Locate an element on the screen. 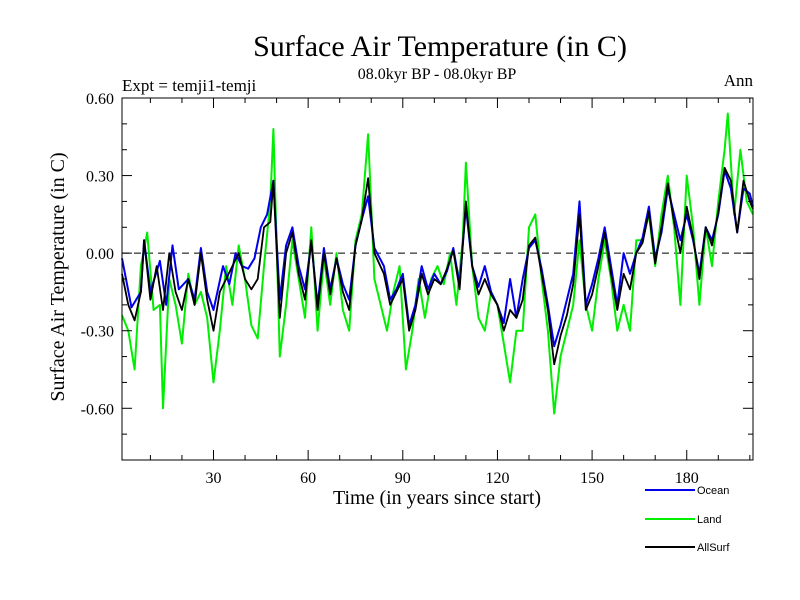 This screenshot has height=600, width=800. legend: Ocean Land AllSurf is located at coordinates (687, 519).